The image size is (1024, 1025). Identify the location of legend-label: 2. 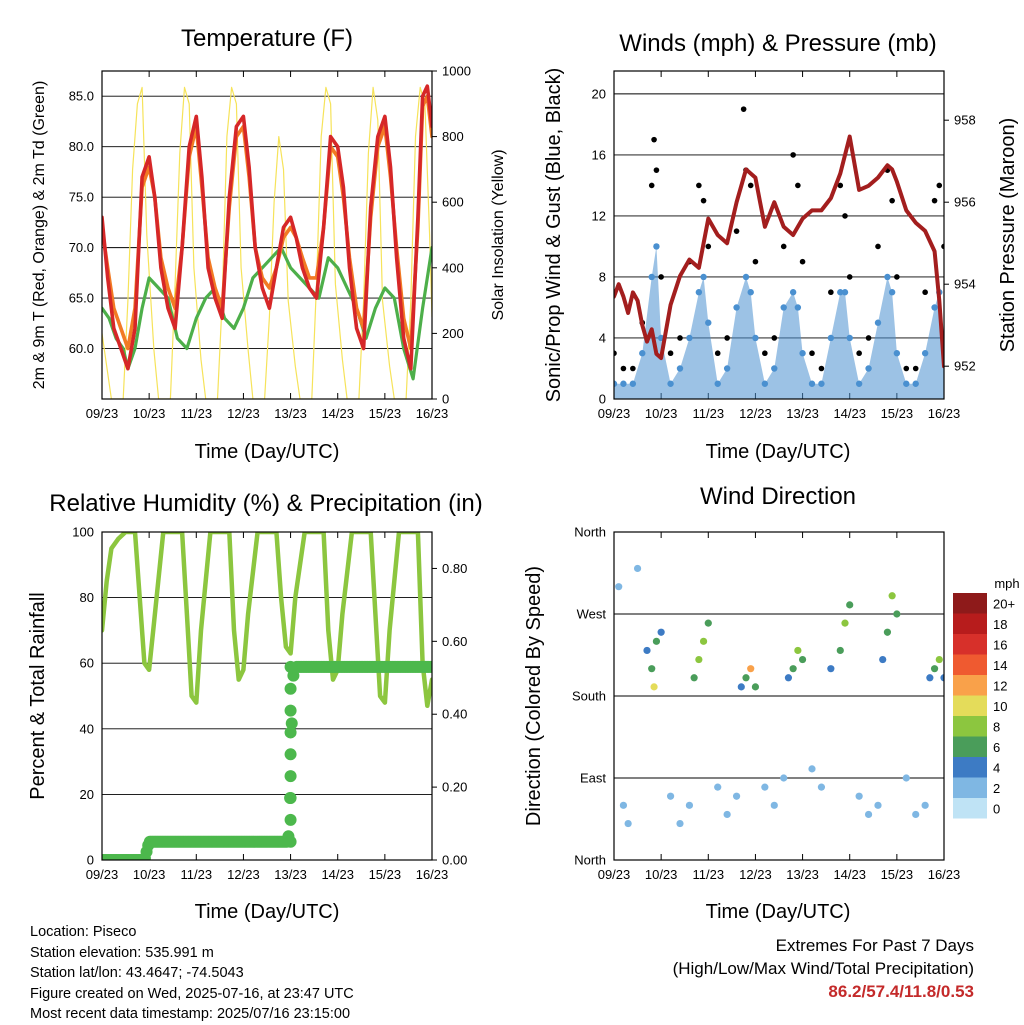
(996, 788).